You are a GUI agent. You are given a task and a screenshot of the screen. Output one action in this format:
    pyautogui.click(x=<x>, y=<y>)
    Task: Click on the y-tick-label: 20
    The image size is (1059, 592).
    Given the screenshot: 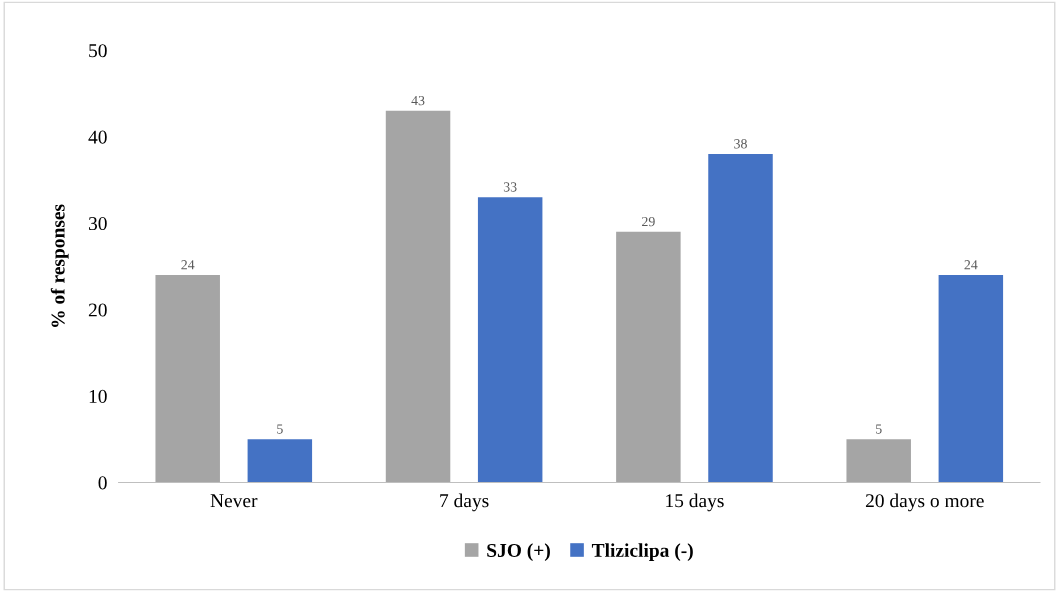 What is the action you would take?
    pyautogui.click(x=97, y=310)
    